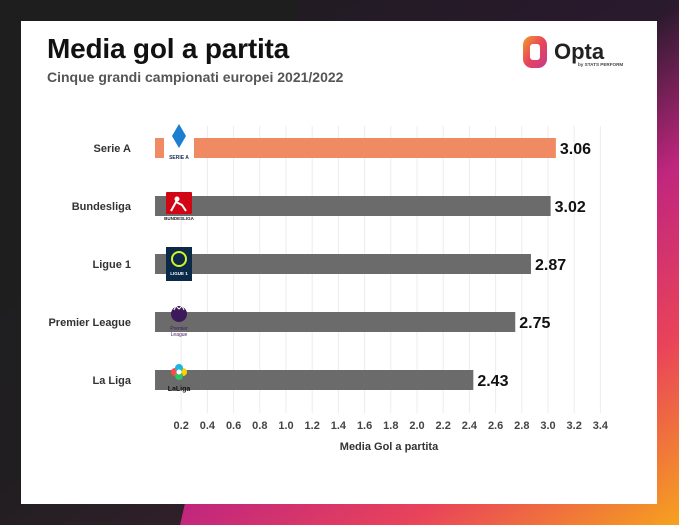  Describe the element at coordinates (547, 426) in the screenshot. I see `x-tick-label: 3.0` at that location.